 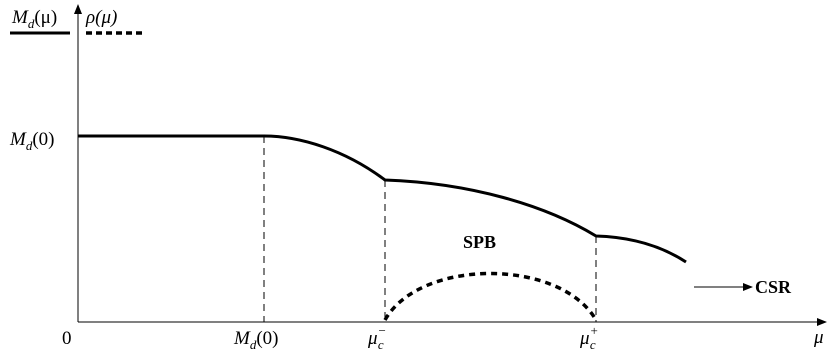 What do you see at coordinates (78, 21) in the screenshot?
I see `legend: Md(μ) ρ(μ)` at bounding box center [78, 21].